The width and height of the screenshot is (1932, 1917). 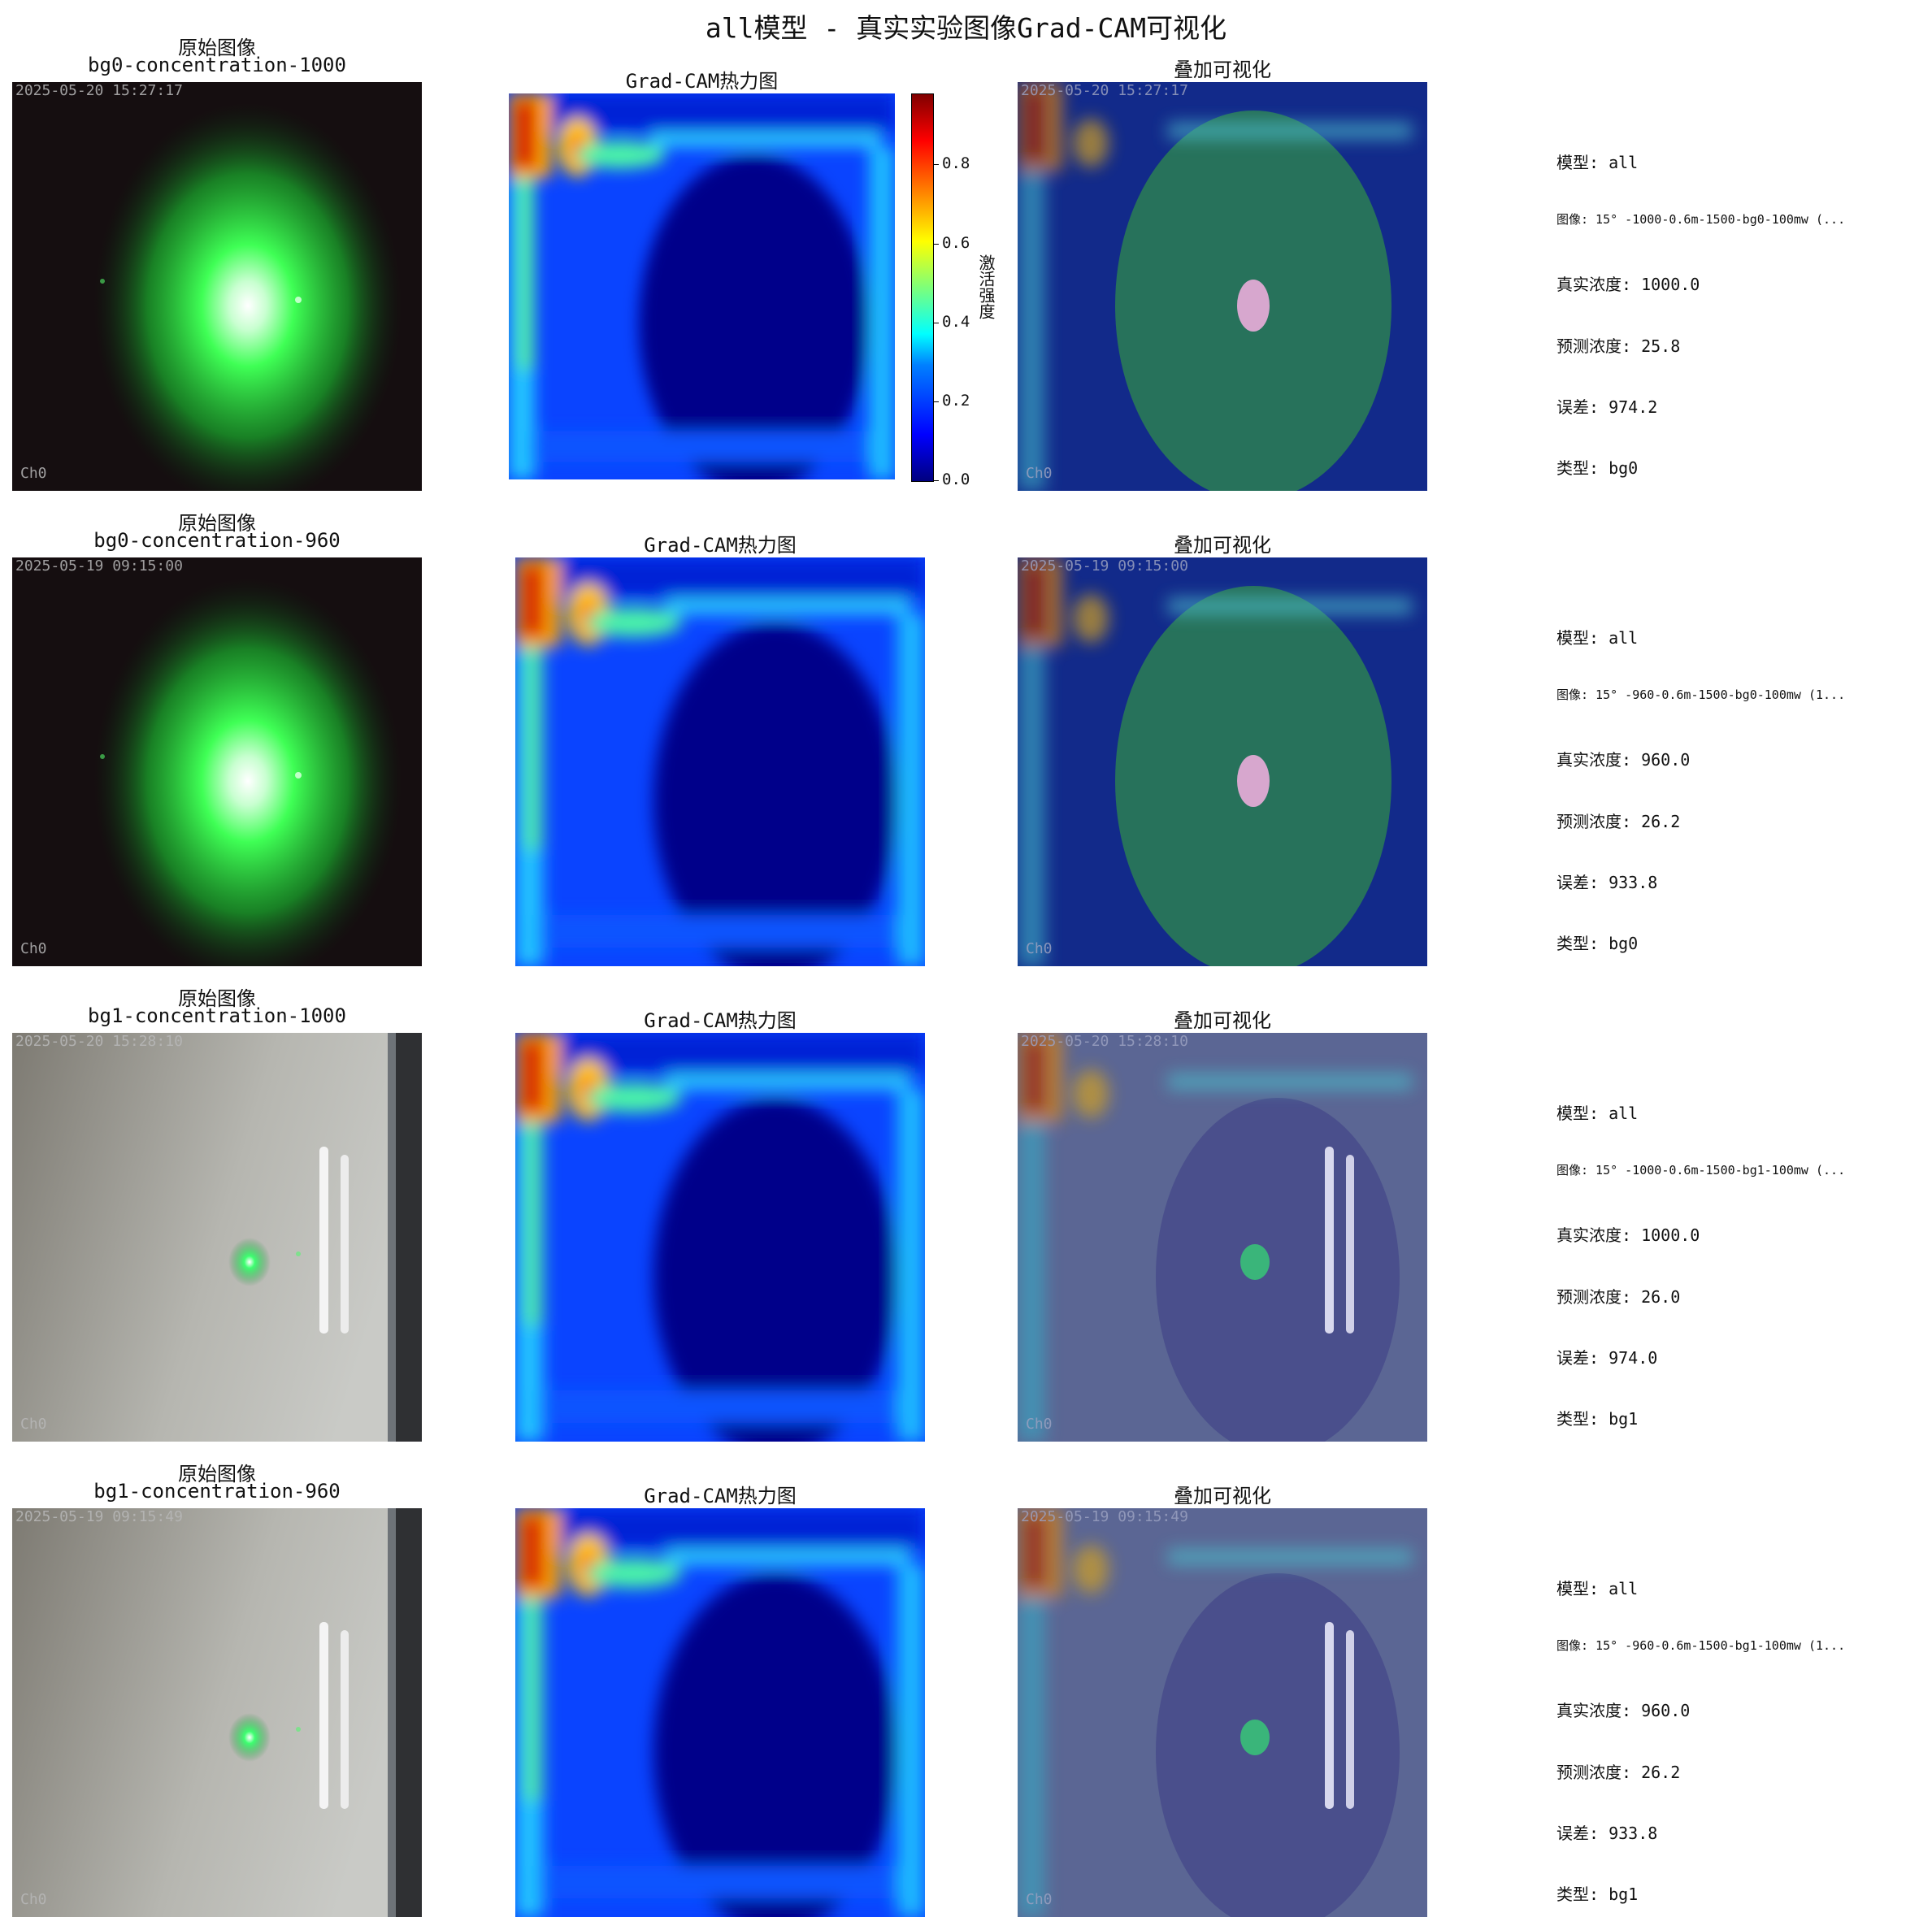 I want to click on svg-text: 2025-05-19 09:15:49, so click(x=1104, y=1516).